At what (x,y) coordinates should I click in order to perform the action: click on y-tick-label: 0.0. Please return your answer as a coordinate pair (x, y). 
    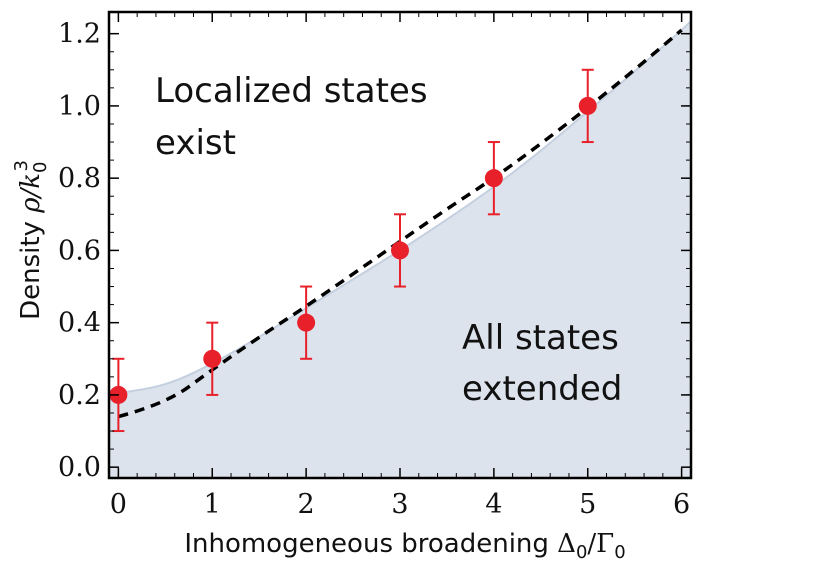
    Looking at the image, I should click on (79, 467).